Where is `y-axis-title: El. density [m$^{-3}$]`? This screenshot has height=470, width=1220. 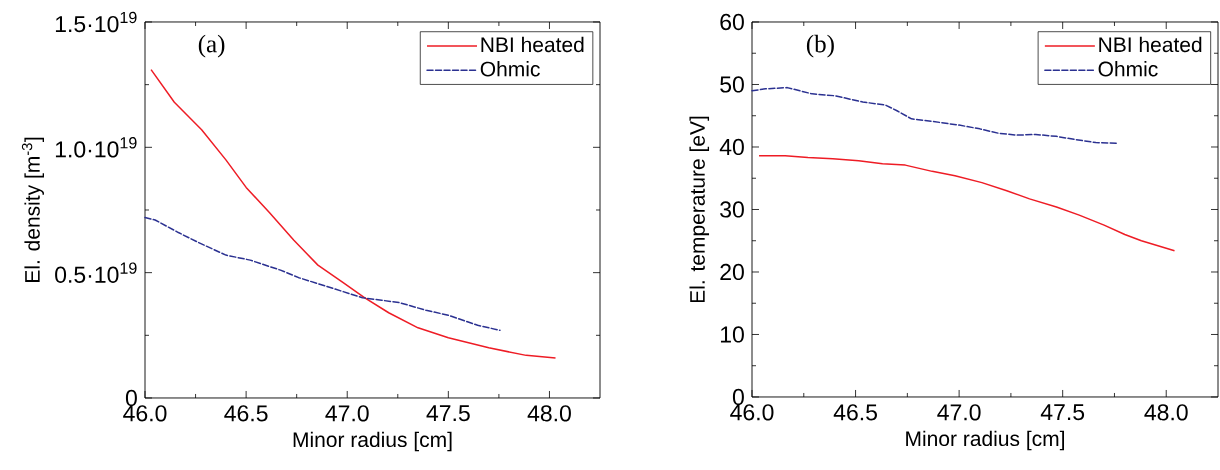 y-axis-title: El. density [m$^{-3}$] is located at coordinates (32, 209).